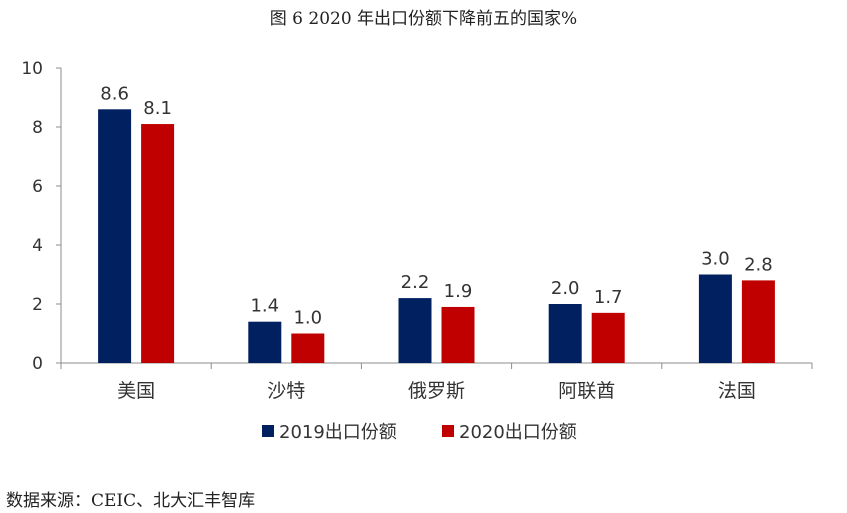  I want to click on y-tick-label: 6, so click(37, 187).